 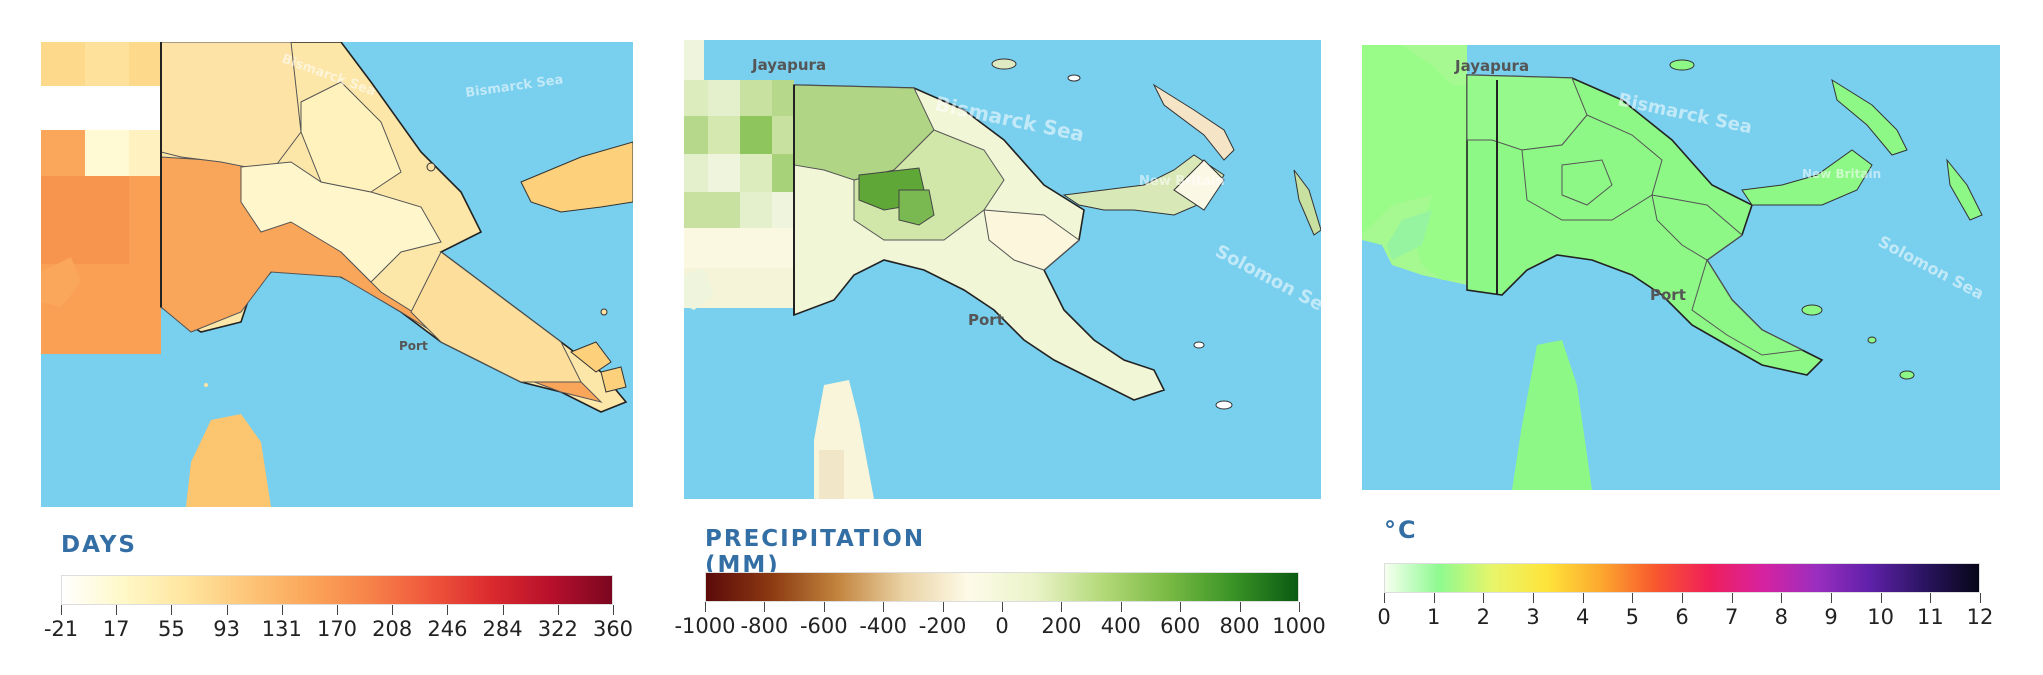 What do you see at coordinates (1582, 617) in the screenshot?
I see `tick-label: 4` at bounding box center [1582, 617].